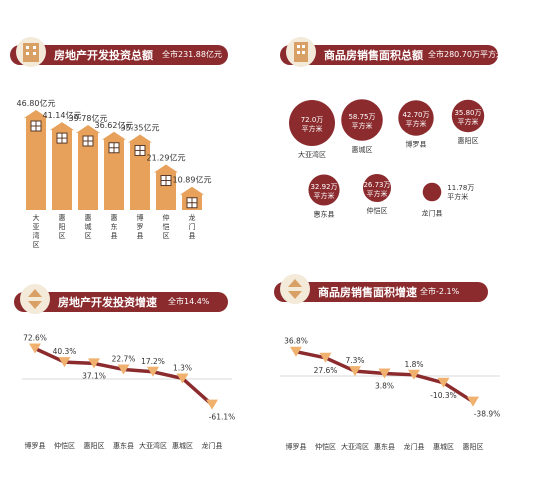 The height and width of the screenshot is (482, 540). What do you see at coordinates (312, 120) in the screenshot?
I see `bubble-value-label: 72.0万` at bounding box center [312, 120].